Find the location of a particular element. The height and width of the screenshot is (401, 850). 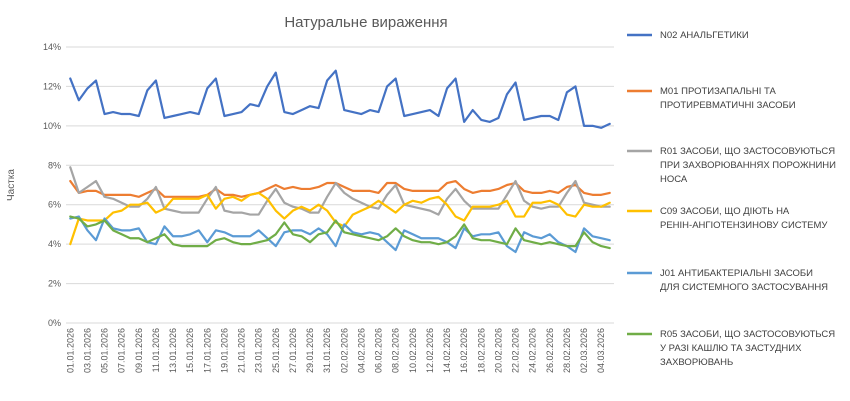

y-tick-label: 8% is located at coordinates (54, 165).